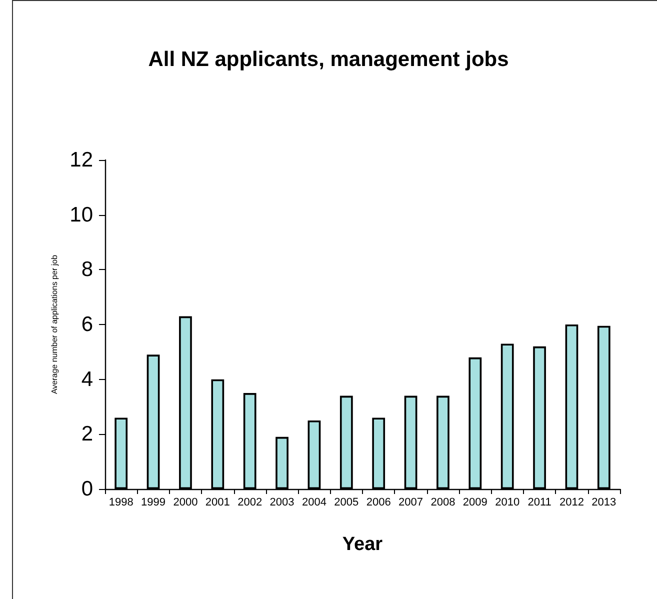 This screenshot has width=657, height=599. What do you see at coordinates (475, 502) in the screenshot?
I see `x-tick-label: 2009` at bounding box center [475, 502].